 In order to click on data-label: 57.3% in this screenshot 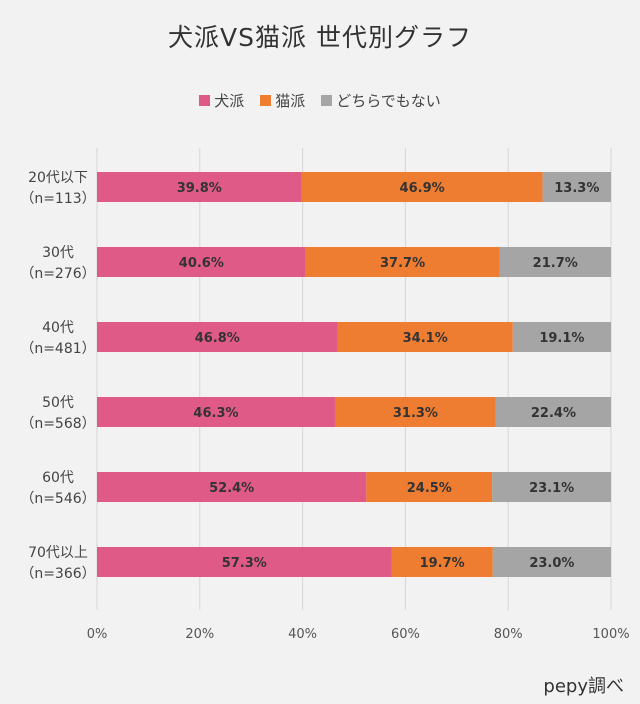, I will do `click(244, 563)`.